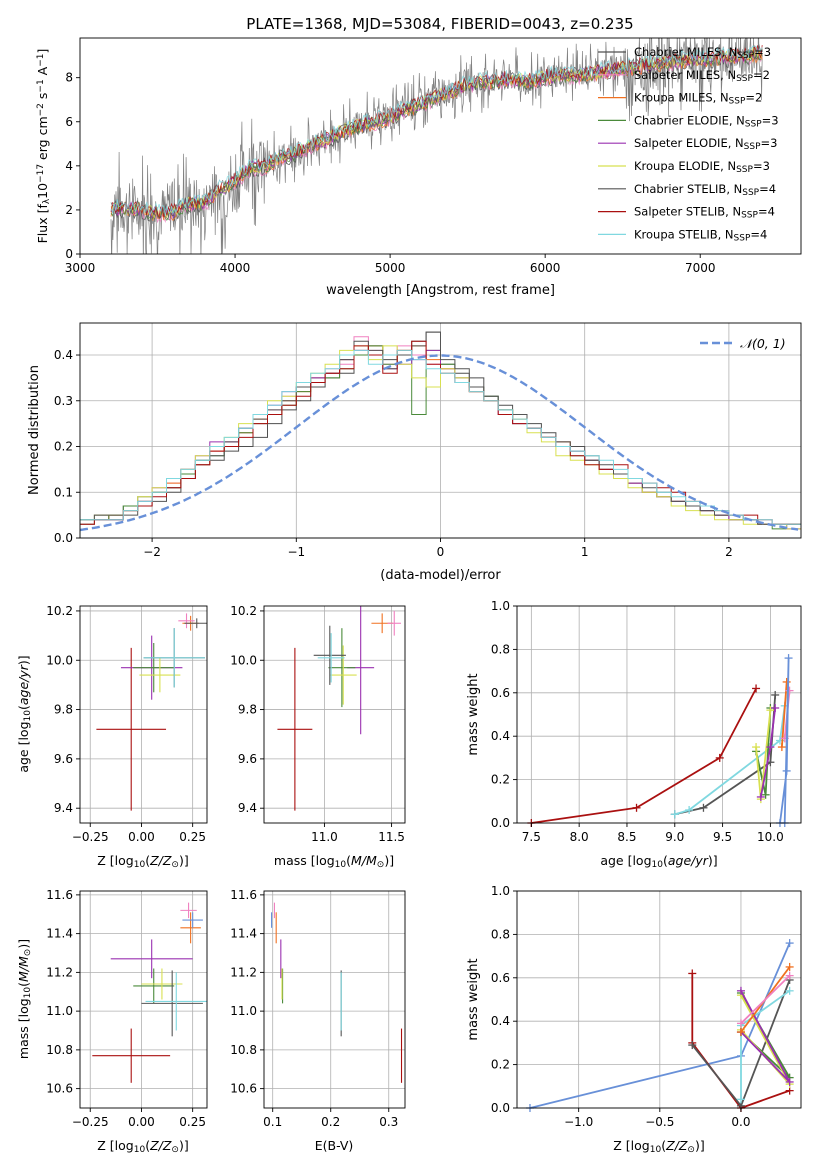 This screenshot has width=819, height=1170. What do you see at coordinates (69, 166) in the screenshot?
I see `y-tick-label: 4` at bounding box center [69, 166].